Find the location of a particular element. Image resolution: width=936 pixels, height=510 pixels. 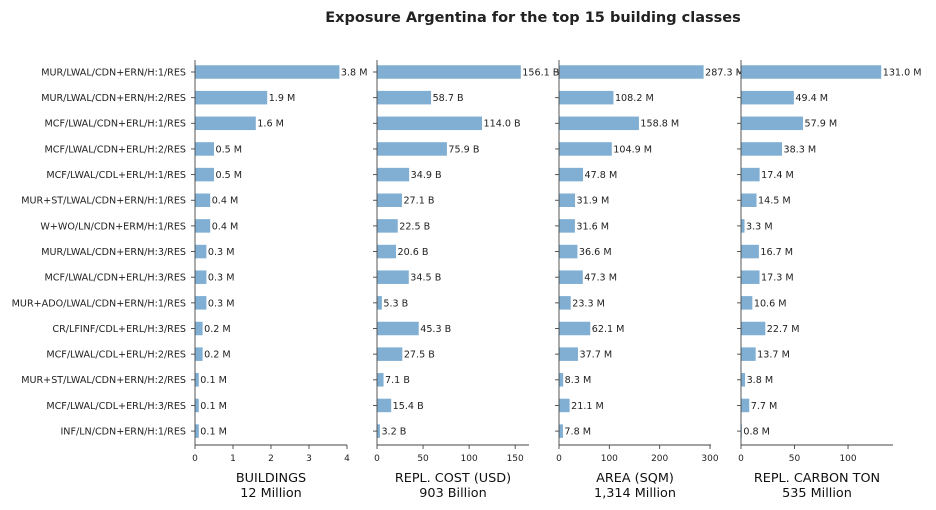

value-label: 0.3 M is located at coordinates (221, 278).